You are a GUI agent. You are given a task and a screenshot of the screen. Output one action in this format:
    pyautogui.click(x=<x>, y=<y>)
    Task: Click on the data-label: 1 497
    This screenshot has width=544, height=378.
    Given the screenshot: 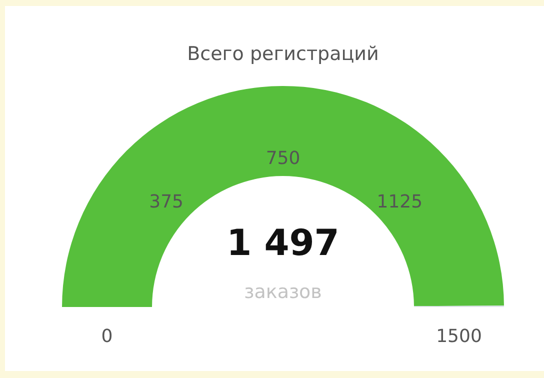 What is the action you would take?
    pyautogui.click(x=283, y=243)
    